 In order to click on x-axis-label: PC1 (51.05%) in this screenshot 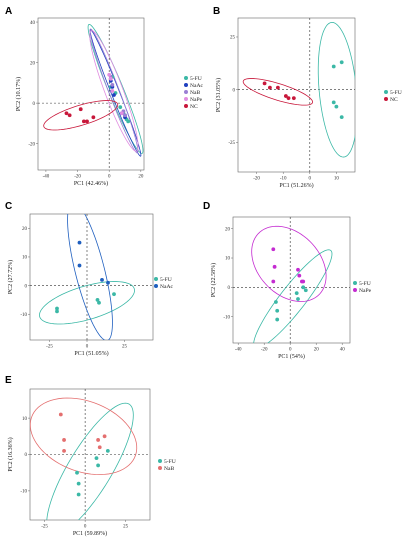, I will do `click(91, 353)`.